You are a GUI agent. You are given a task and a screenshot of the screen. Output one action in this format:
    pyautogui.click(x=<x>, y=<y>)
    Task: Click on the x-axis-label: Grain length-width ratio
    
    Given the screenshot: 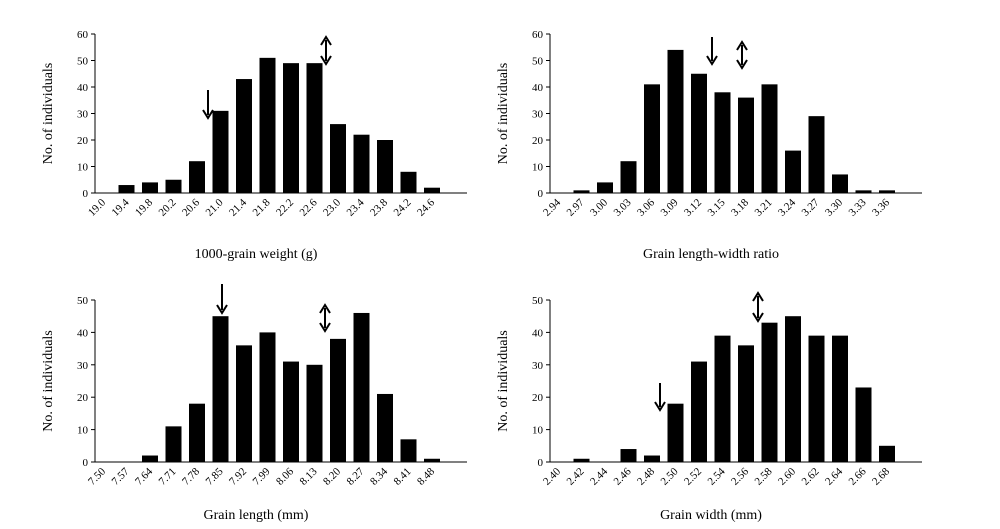 What is the action you would take?
    pyautogui.click(x=711, y=254)
    